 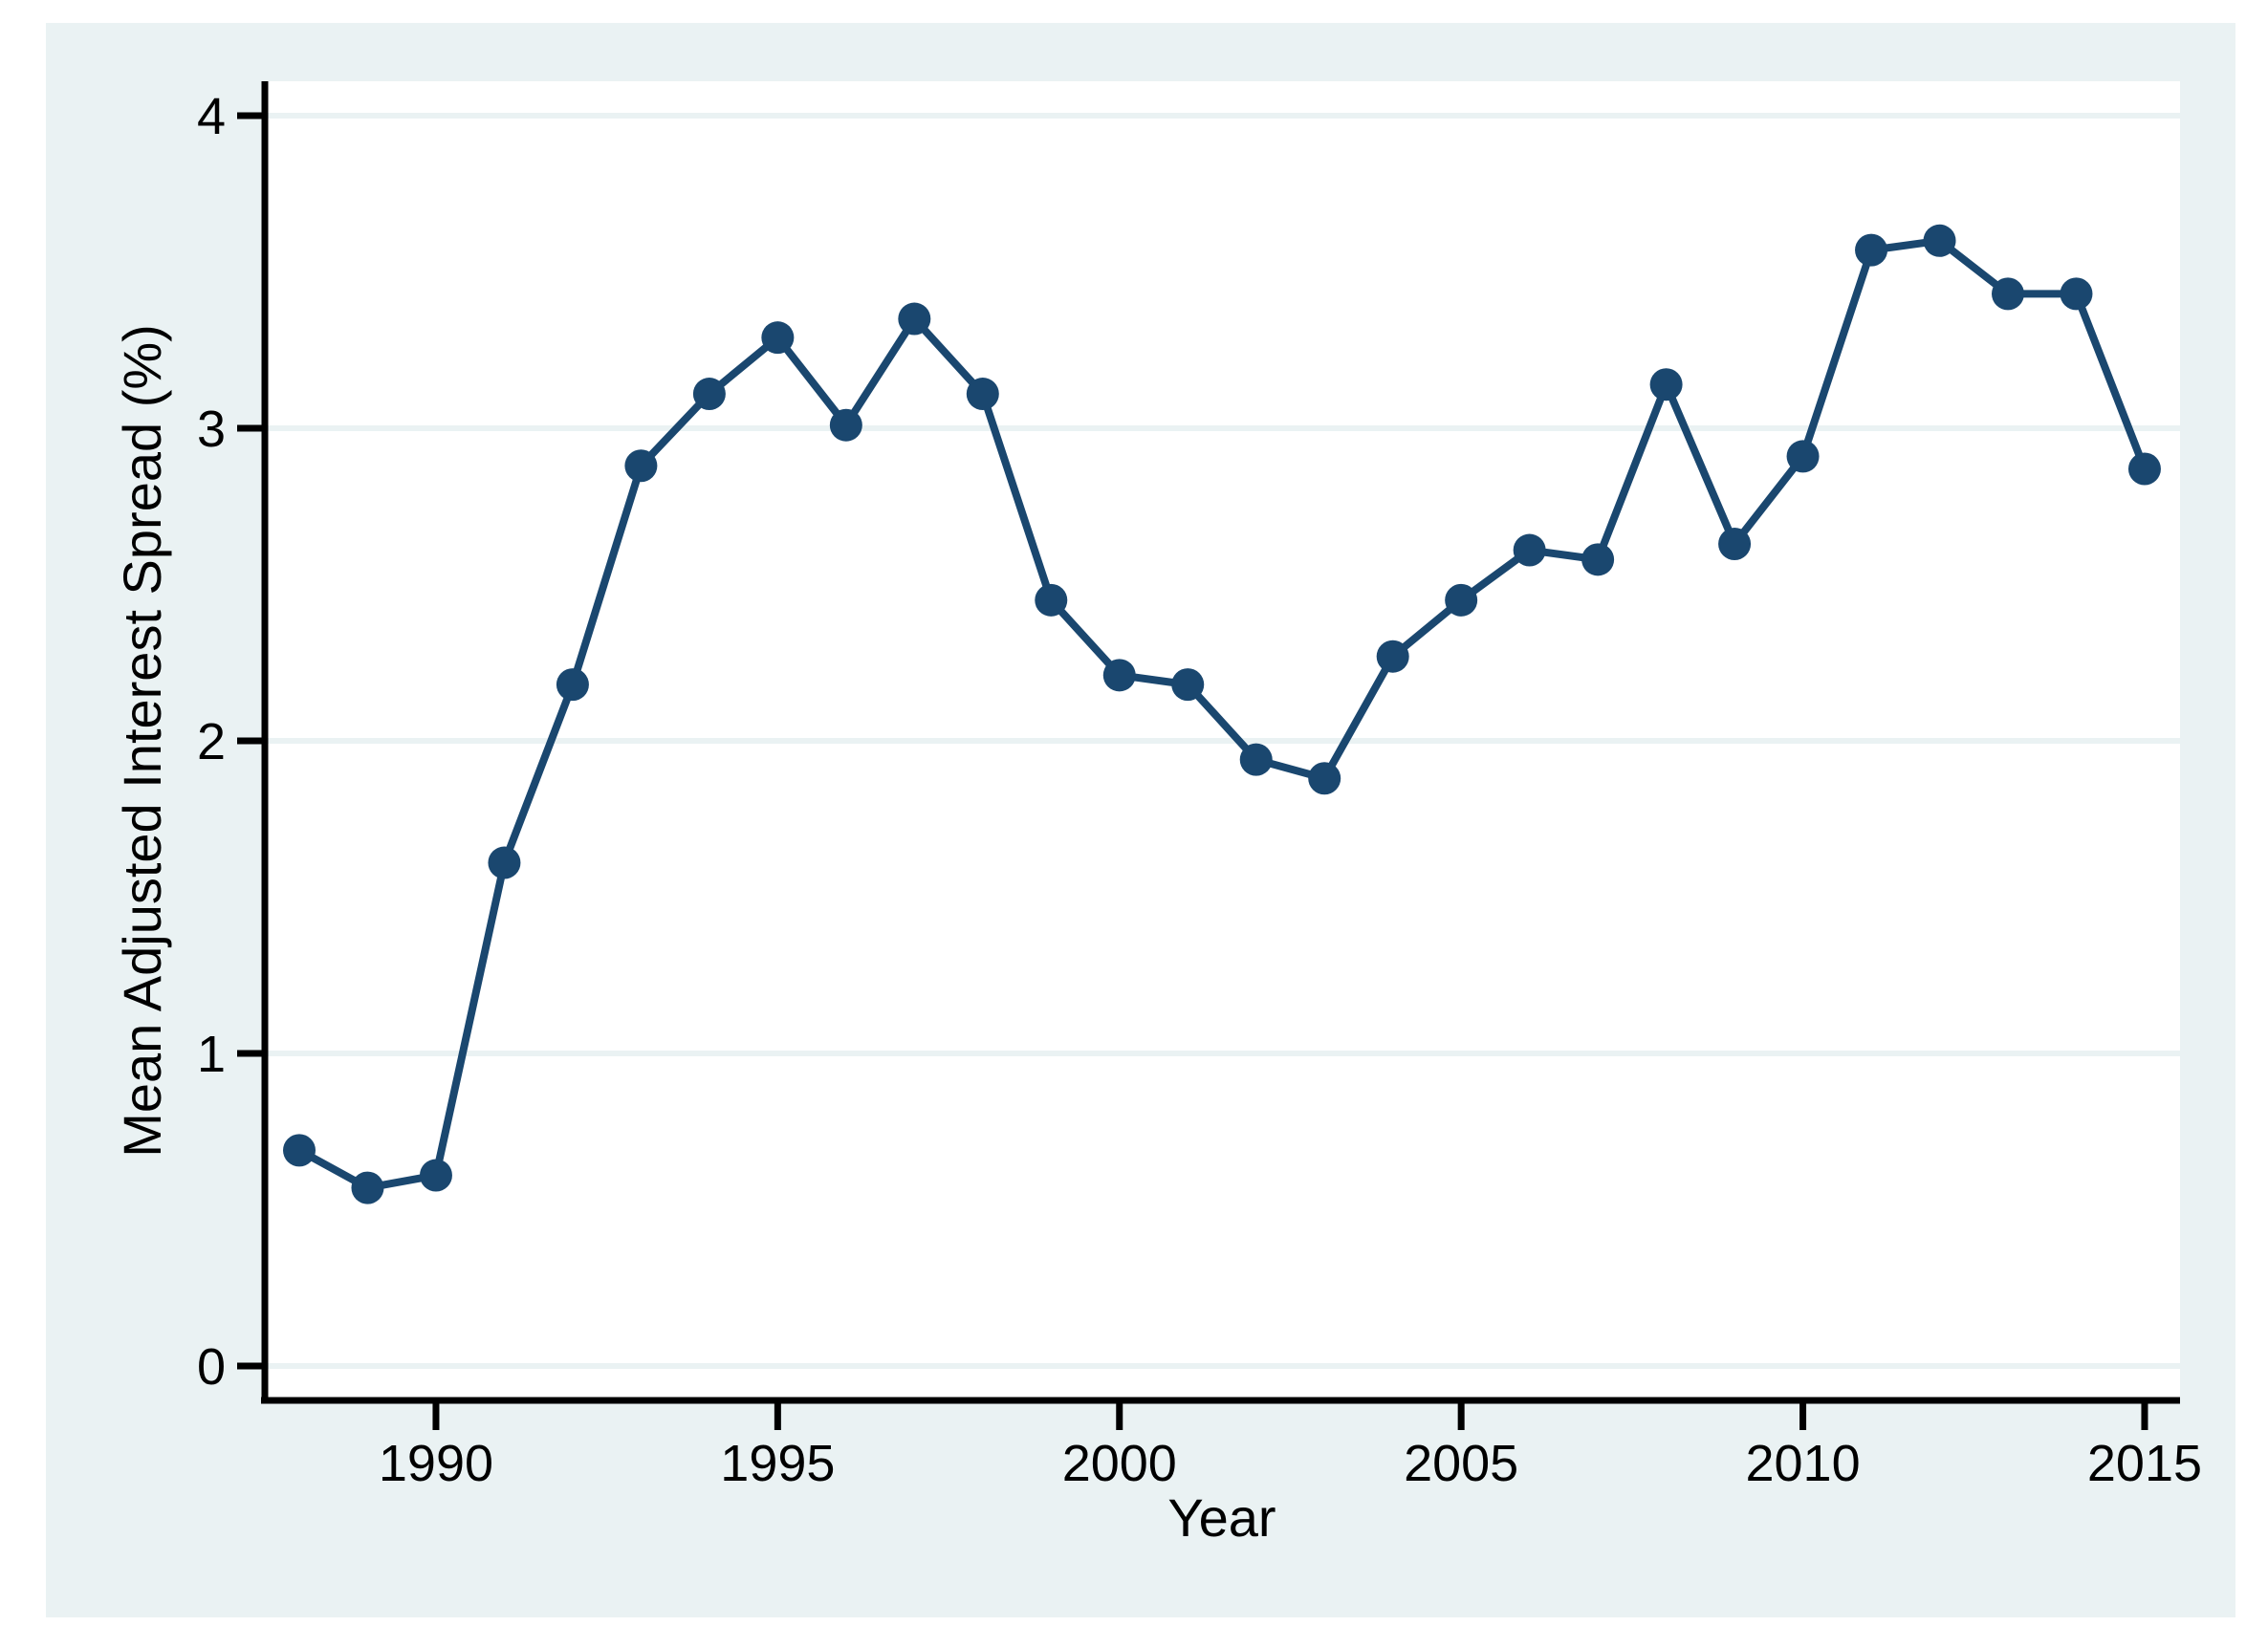 I want to click on x-axis-ticks: 1990 1995 2000 2005 2010 2015, so click(x=1291, y=1446).